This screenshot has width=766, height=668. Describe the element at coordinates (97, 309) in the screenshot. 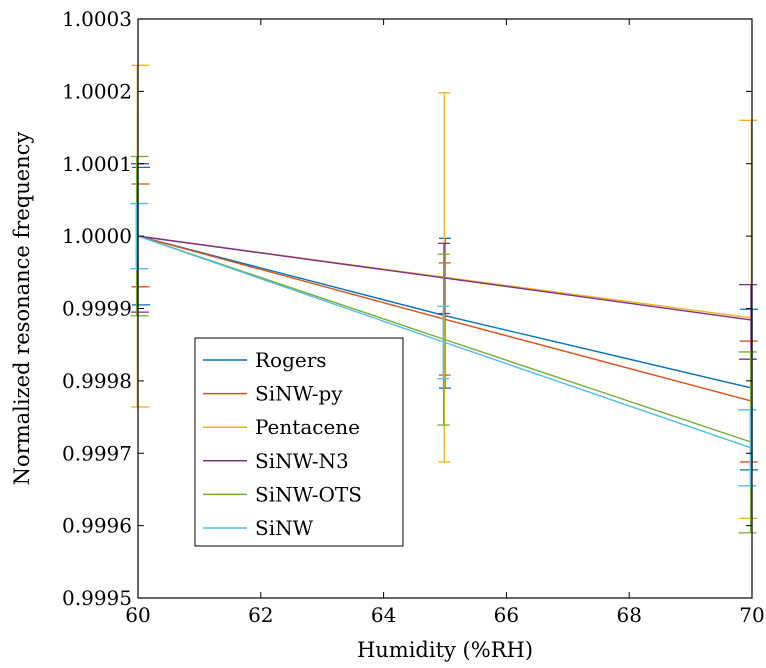

I see `y-tick-label: 0.9999` at that location.